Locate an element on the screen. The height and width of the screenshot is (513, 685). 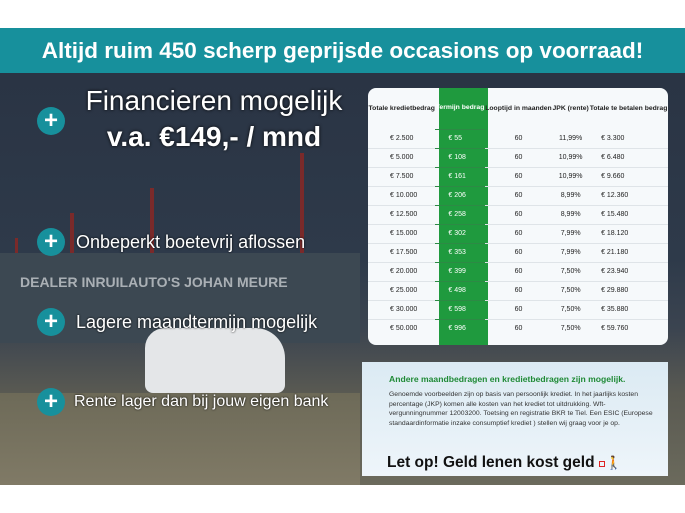
table-cell: € 55 is located at coordinates (460, 139).